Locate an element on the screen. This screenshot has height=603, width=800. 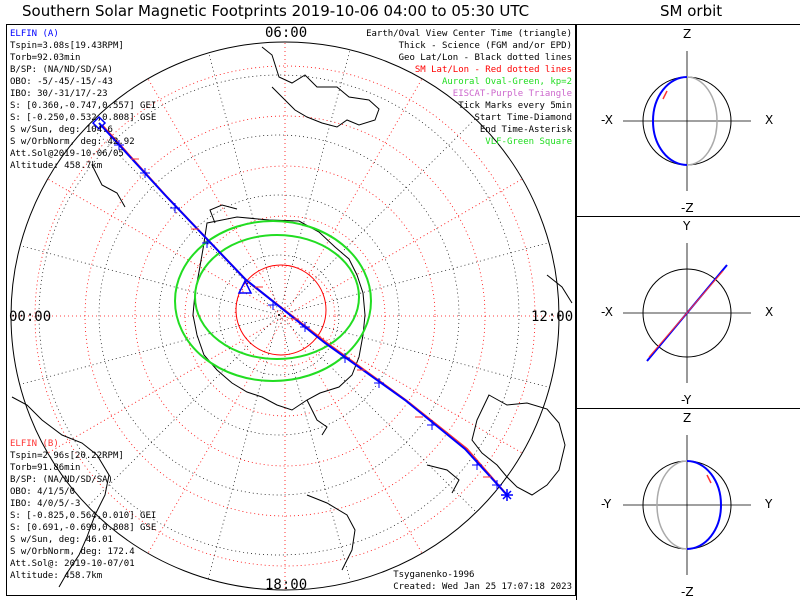
elfin-b-line: IBO: 4/0/5/-3 is located at coordinates (45, 504).